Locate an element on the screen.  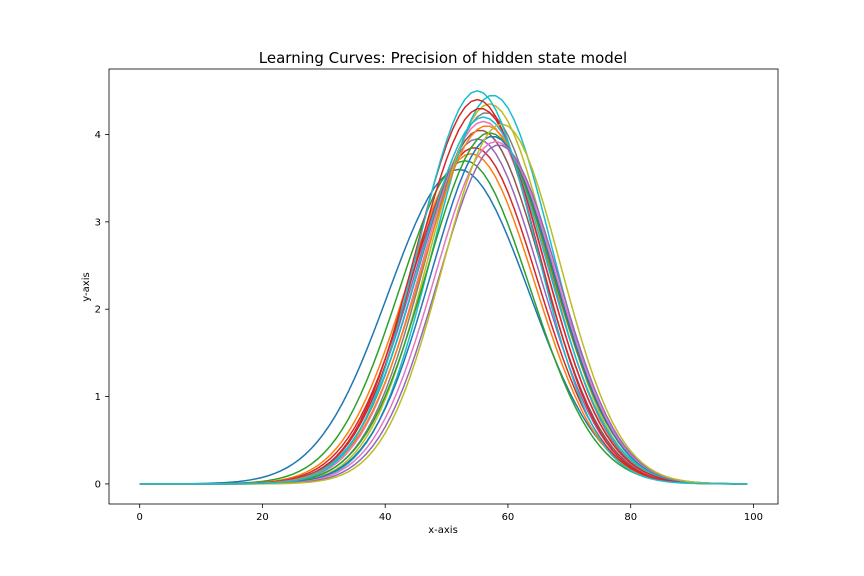
x-axis-label: x-axis is located at coordinates (443, 530).